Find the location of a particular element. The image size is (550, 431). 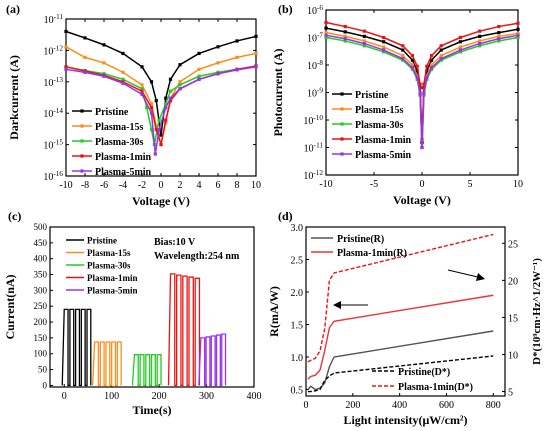

legend-label: Plasma-5min is located at coordinates (383, 155).